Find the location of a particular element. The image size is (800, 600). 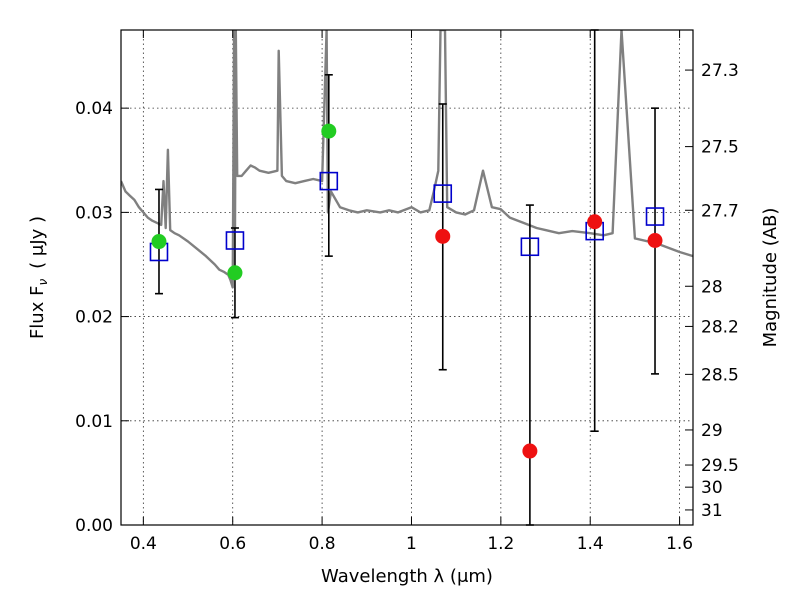

right-tick-label: 28.5 is located at coordinates (720, 375).